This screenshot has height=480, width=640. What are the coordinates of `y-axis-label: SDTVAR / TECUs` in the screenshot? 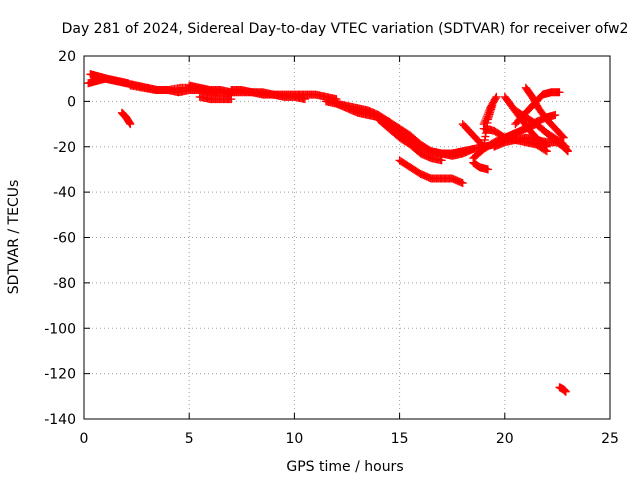 It's located at (14, 237).